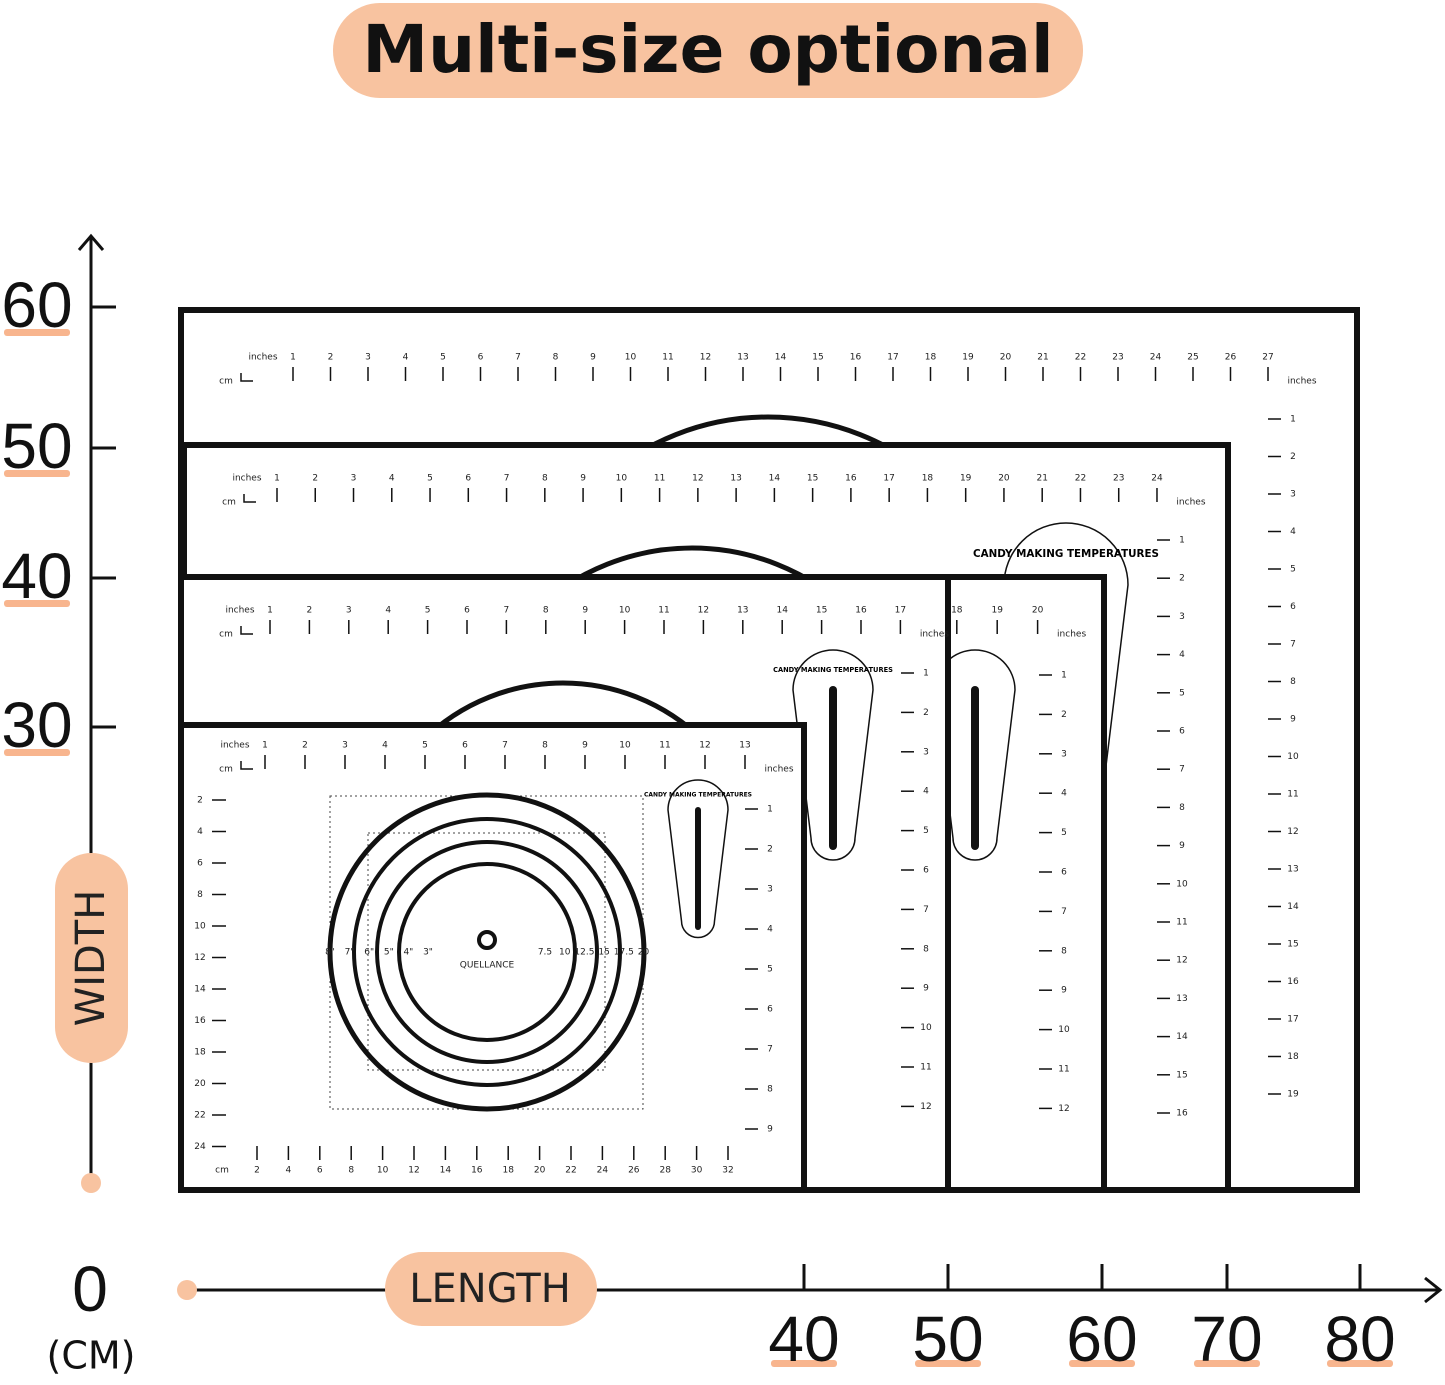 The width and height of the screenshot is (1445, 1385). What do you see at coordinates (1231, 358) in the screenshot?
I see `inch-label: 26` at bounding box center [1231, 358].